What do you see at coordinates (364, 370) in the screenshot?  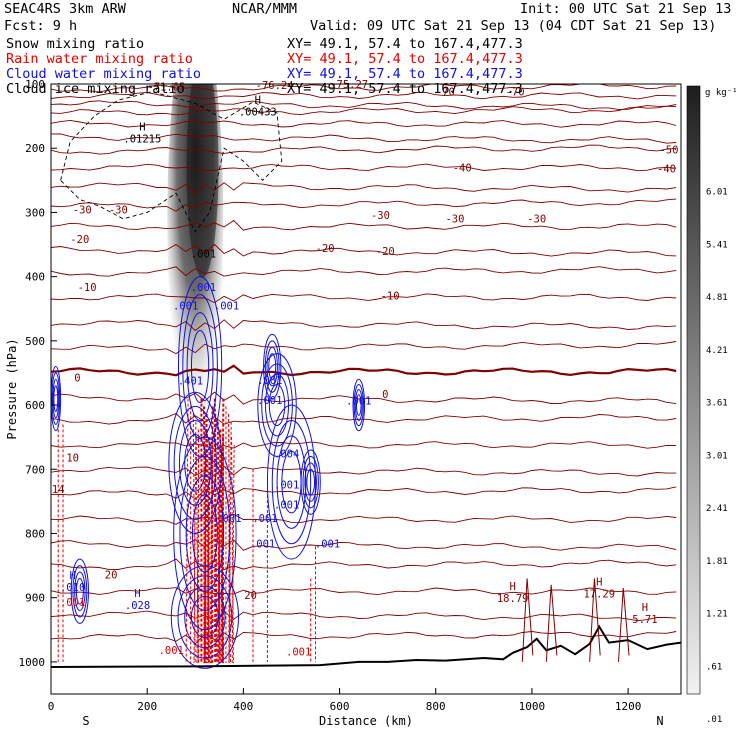 I see `freezing-level-line` at bounding box center [364, 370].